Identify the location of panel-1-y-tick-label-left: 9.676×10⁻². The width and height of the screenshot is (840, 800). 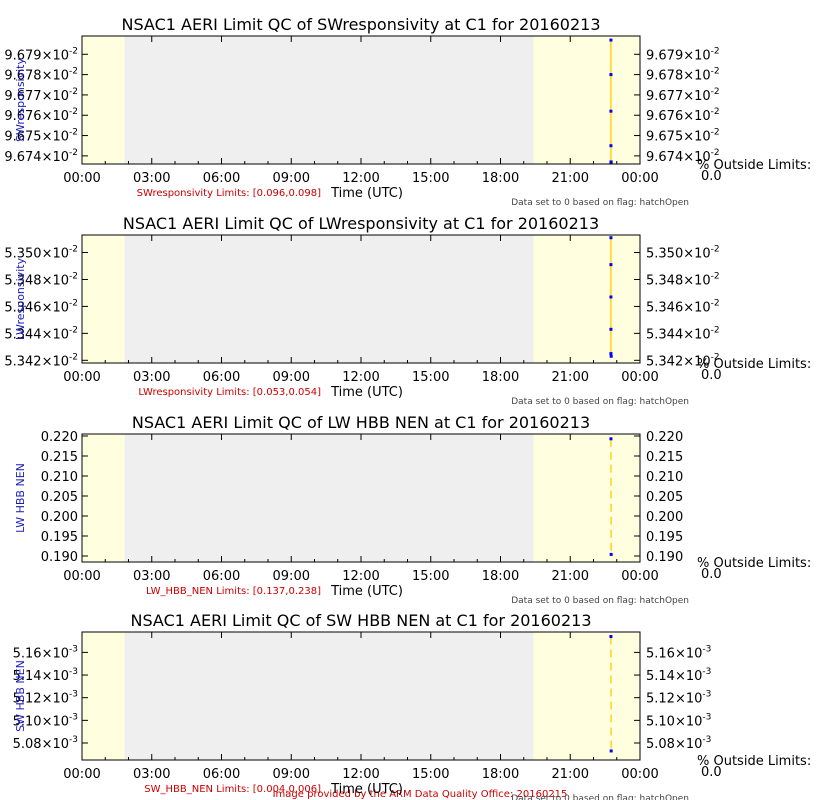
(41, 115).